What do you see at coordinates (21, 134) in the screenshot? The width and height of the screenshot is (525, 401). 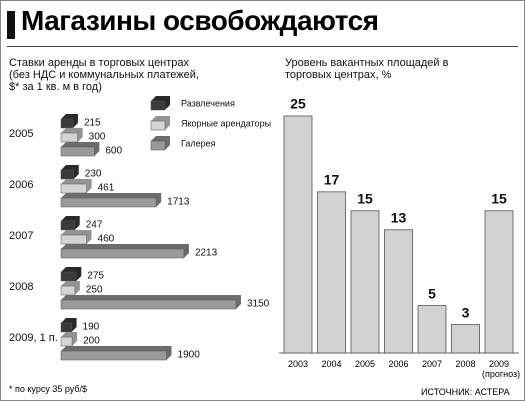 I see `category-label: 2005` at bounding box center [21, 134].